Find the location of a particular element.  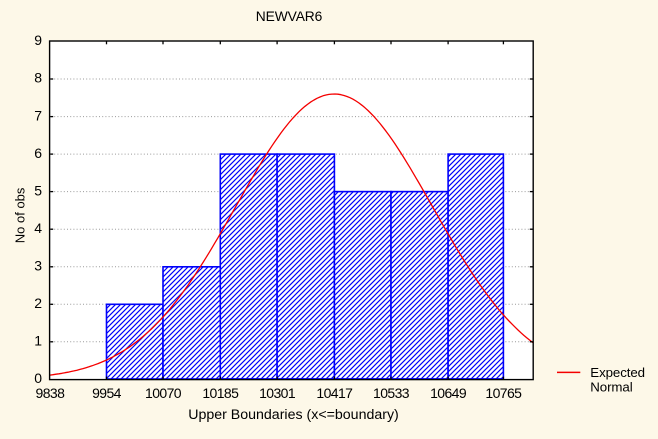

svg-text: 9838 is located at coordinates (51, 393).